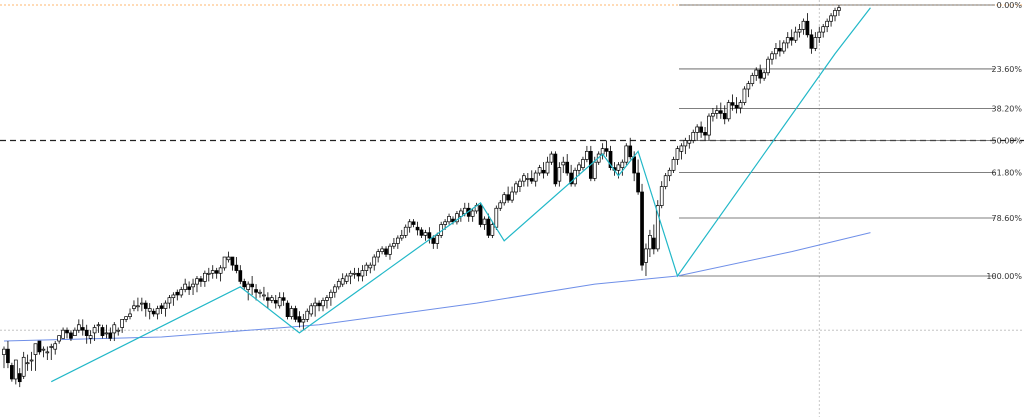  I want to click on fib-level-label: 0.00%, so click(1010, 5).